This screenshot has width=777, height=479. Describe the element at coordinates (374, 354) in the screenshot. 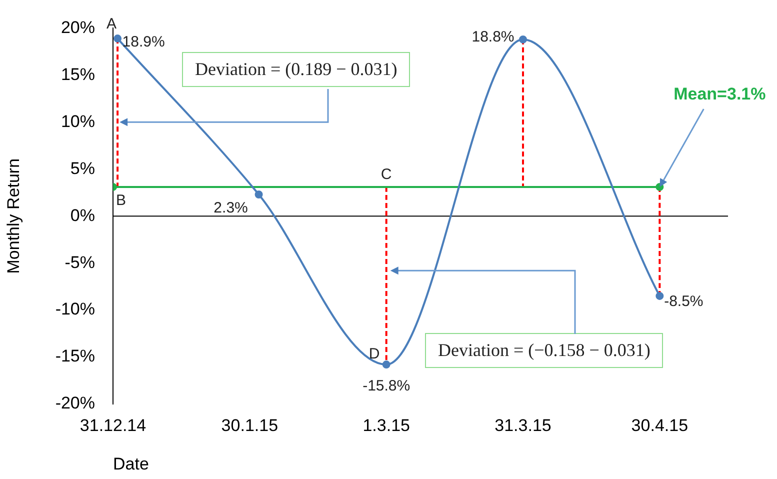

I see `annotation: D` at that location.